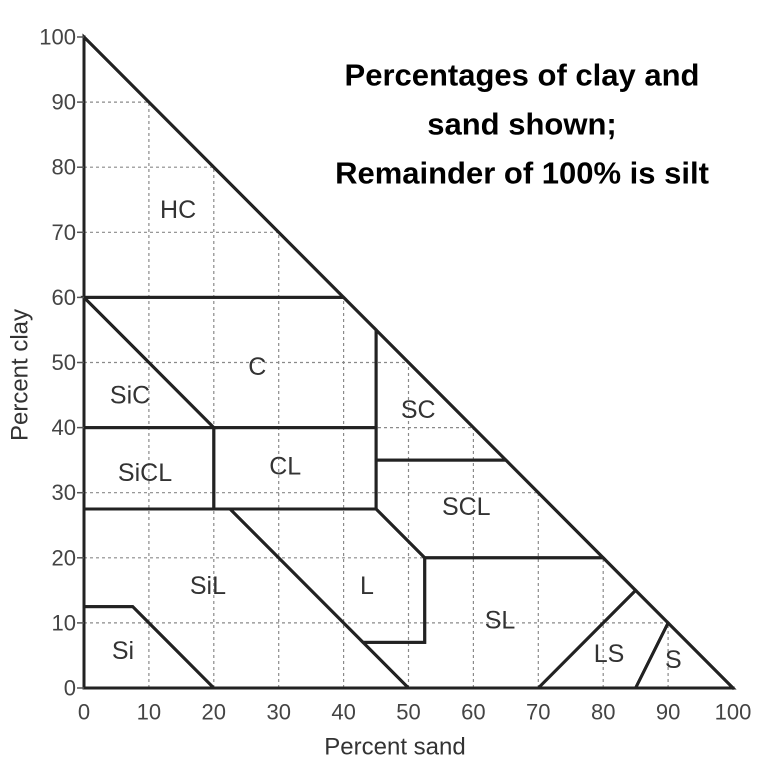  I want to click on x-tick-label: 40, so click(343, 712).